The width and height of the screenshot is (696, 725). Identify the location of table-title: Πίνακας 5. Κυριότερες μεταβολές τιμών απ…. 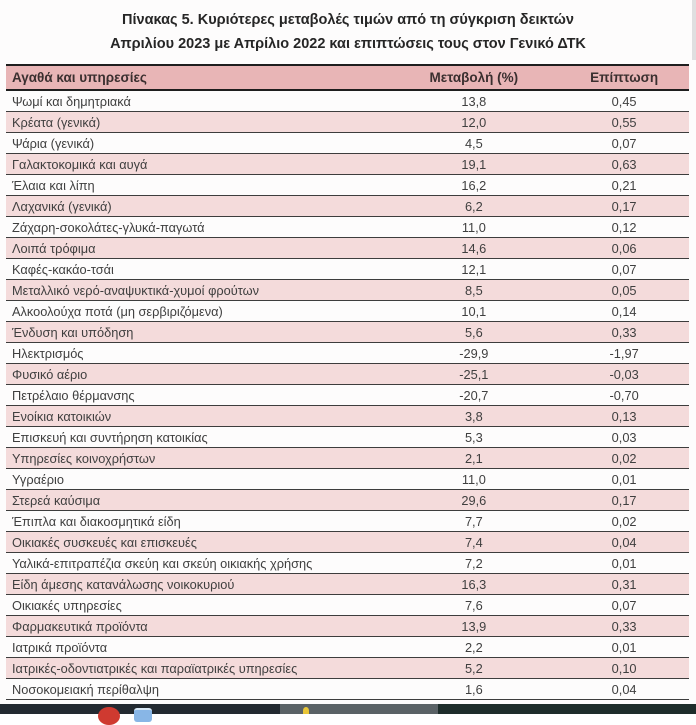
(348, 28).